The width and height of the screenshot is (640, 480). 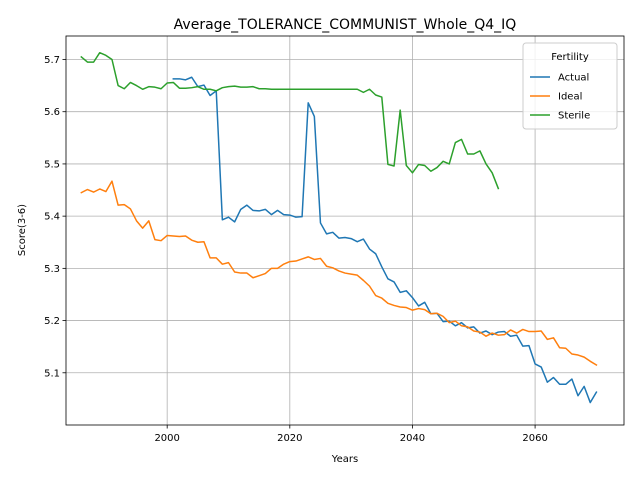 I want to click on y-tick-label: 5.3, so click(x=52, y=269).